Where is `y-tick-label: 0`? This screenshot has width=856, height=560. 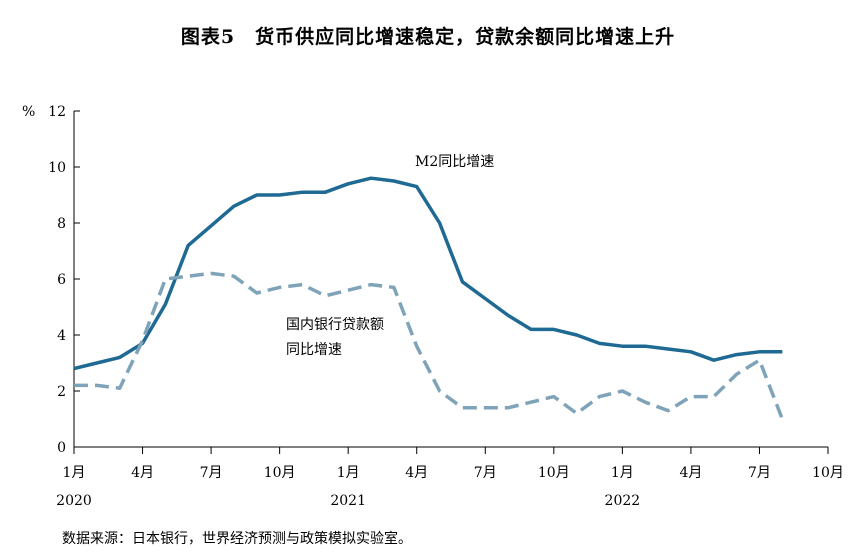 y-tick-label: 0 is located at coordinates (61, 448).